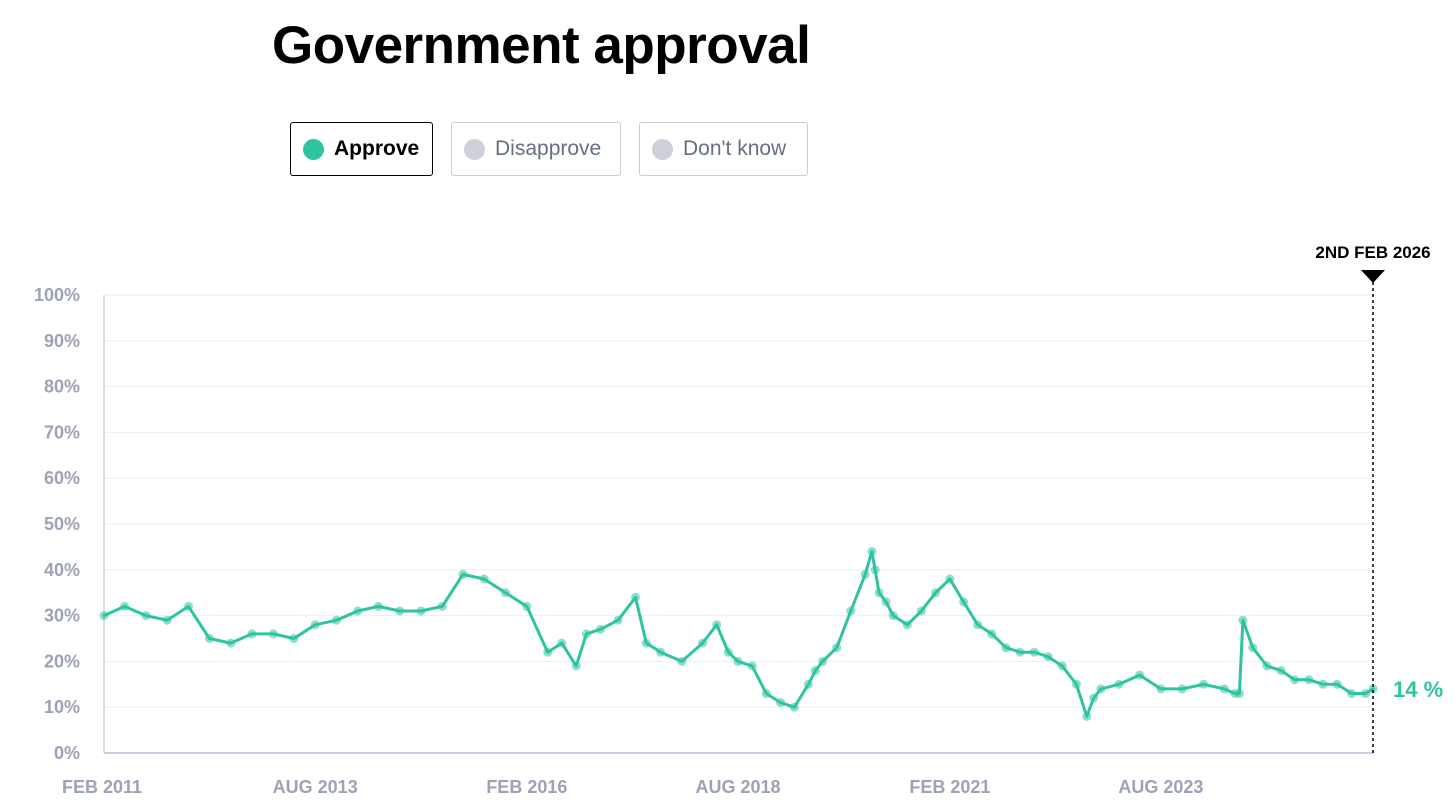 This screenshot has width=1456, height=811. I want to click on y-tick-label: 50%, so click(62, 524).